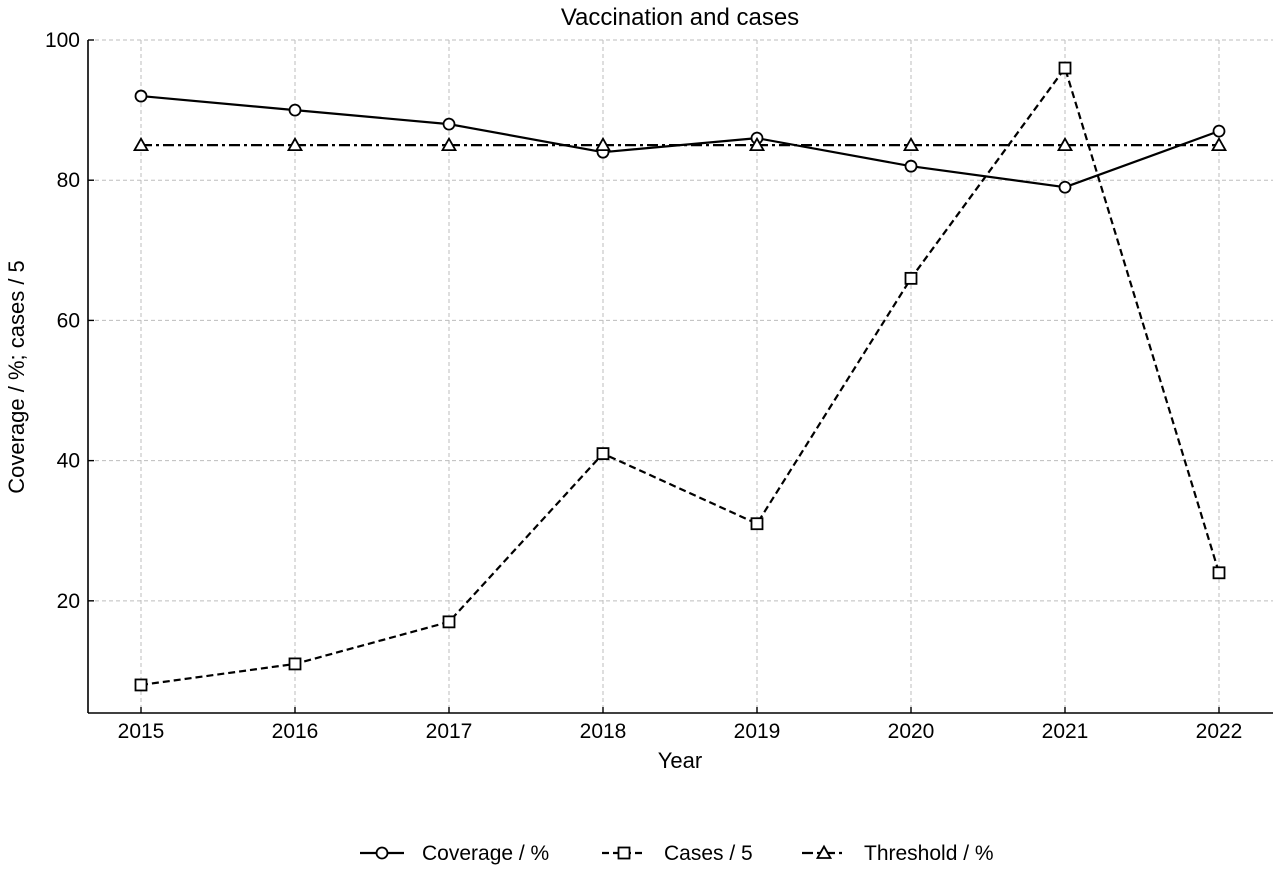  What do you see at coordinates (603, 731) in the screenshot?
I see `x-tick-label: 2018` at bounding box center [603, 731].